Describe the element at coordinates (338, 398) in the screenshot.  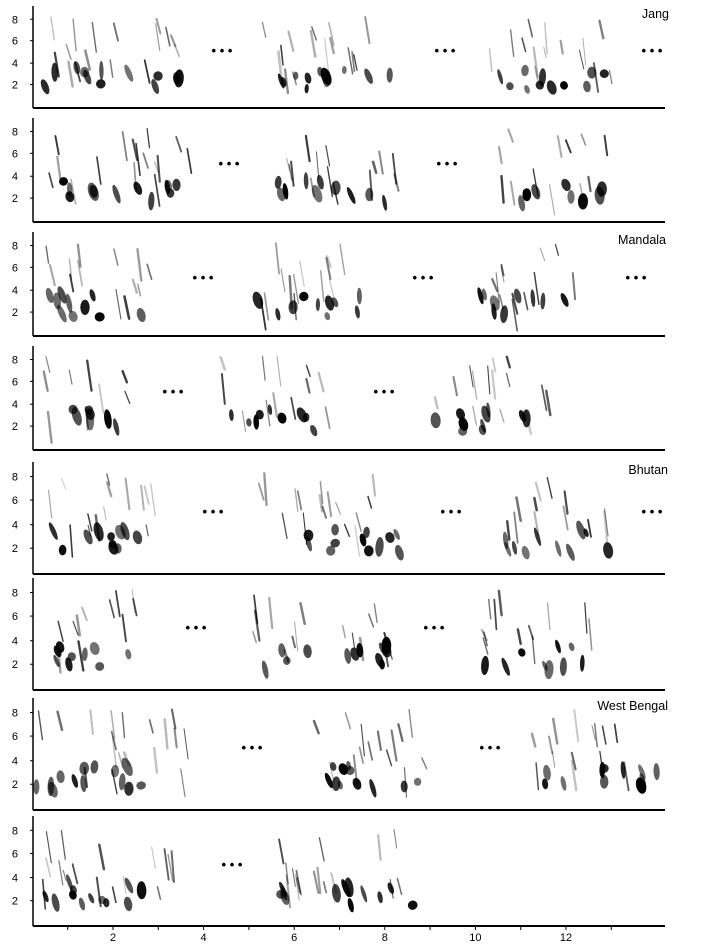
I see `spectrogram-panel: 2 4 6 8 • • • • • •` at that location.